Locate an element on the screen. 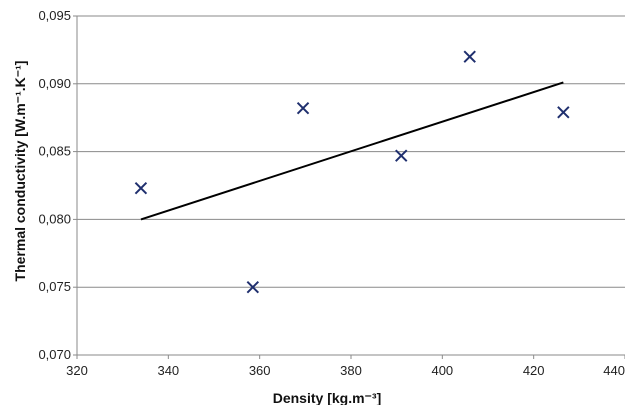  x-tick-label: 320 is located at coordinates (77, 370).